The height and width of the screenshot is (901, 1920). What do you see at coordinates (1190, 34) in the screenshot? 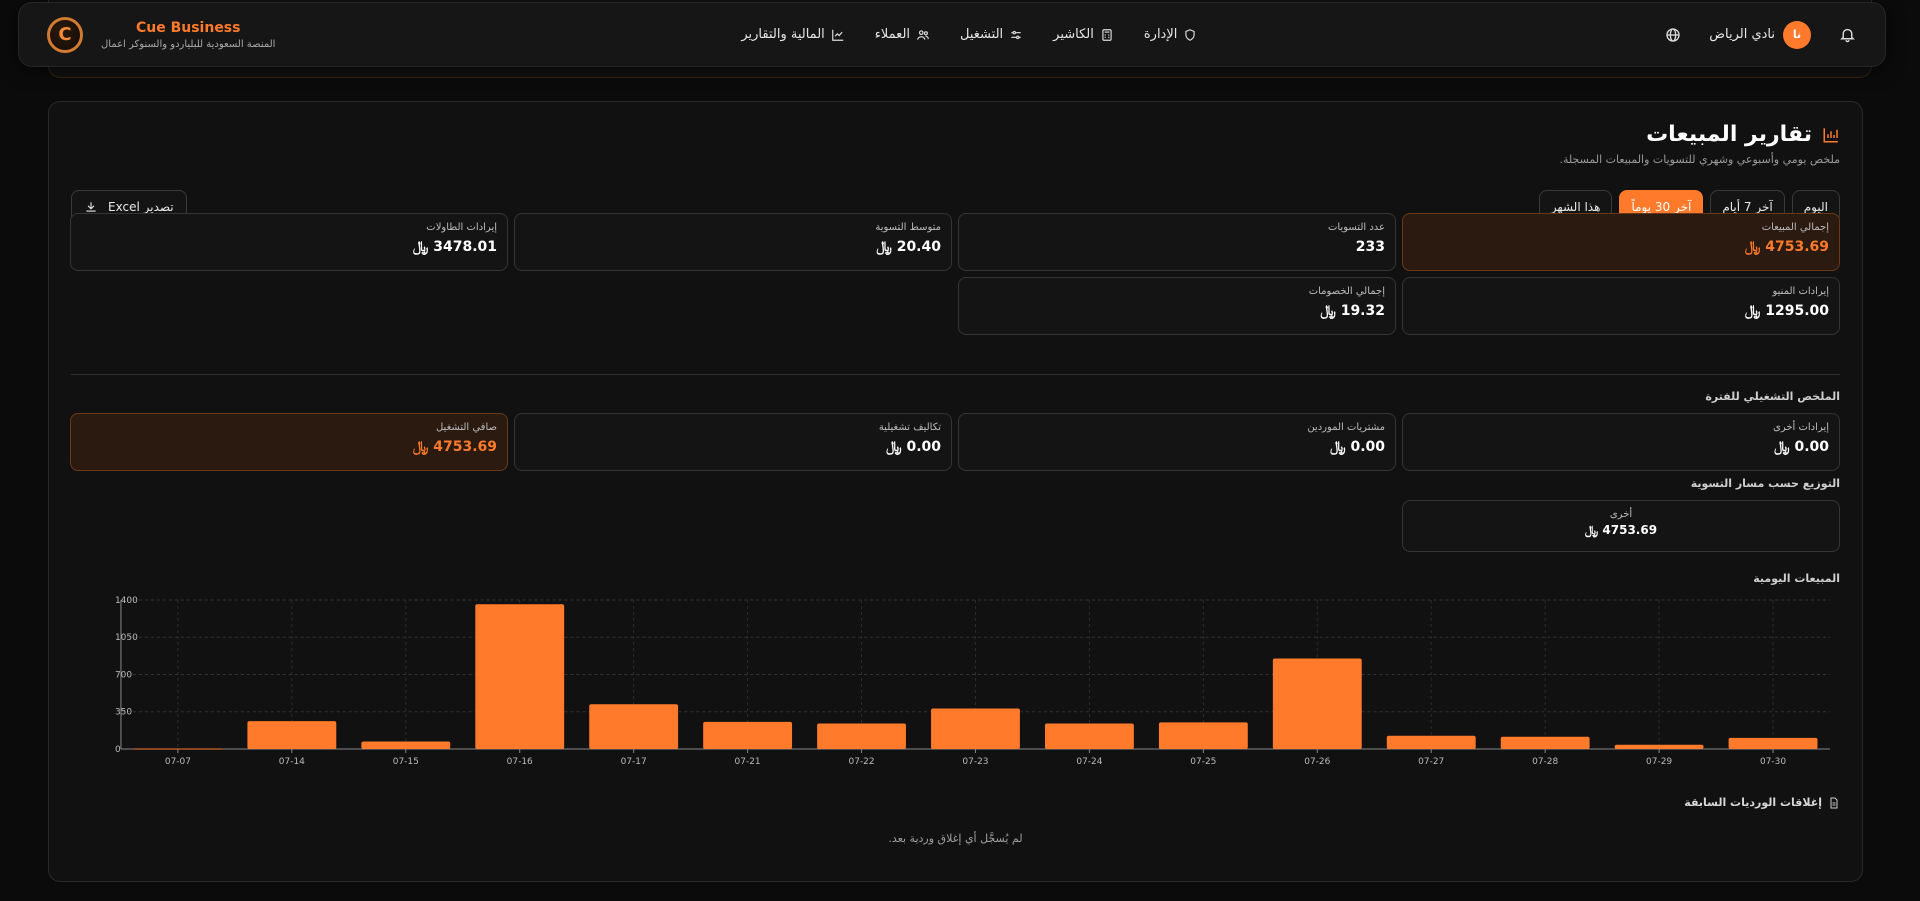
I see `shield-icon` at bounding box center [1190, 34].